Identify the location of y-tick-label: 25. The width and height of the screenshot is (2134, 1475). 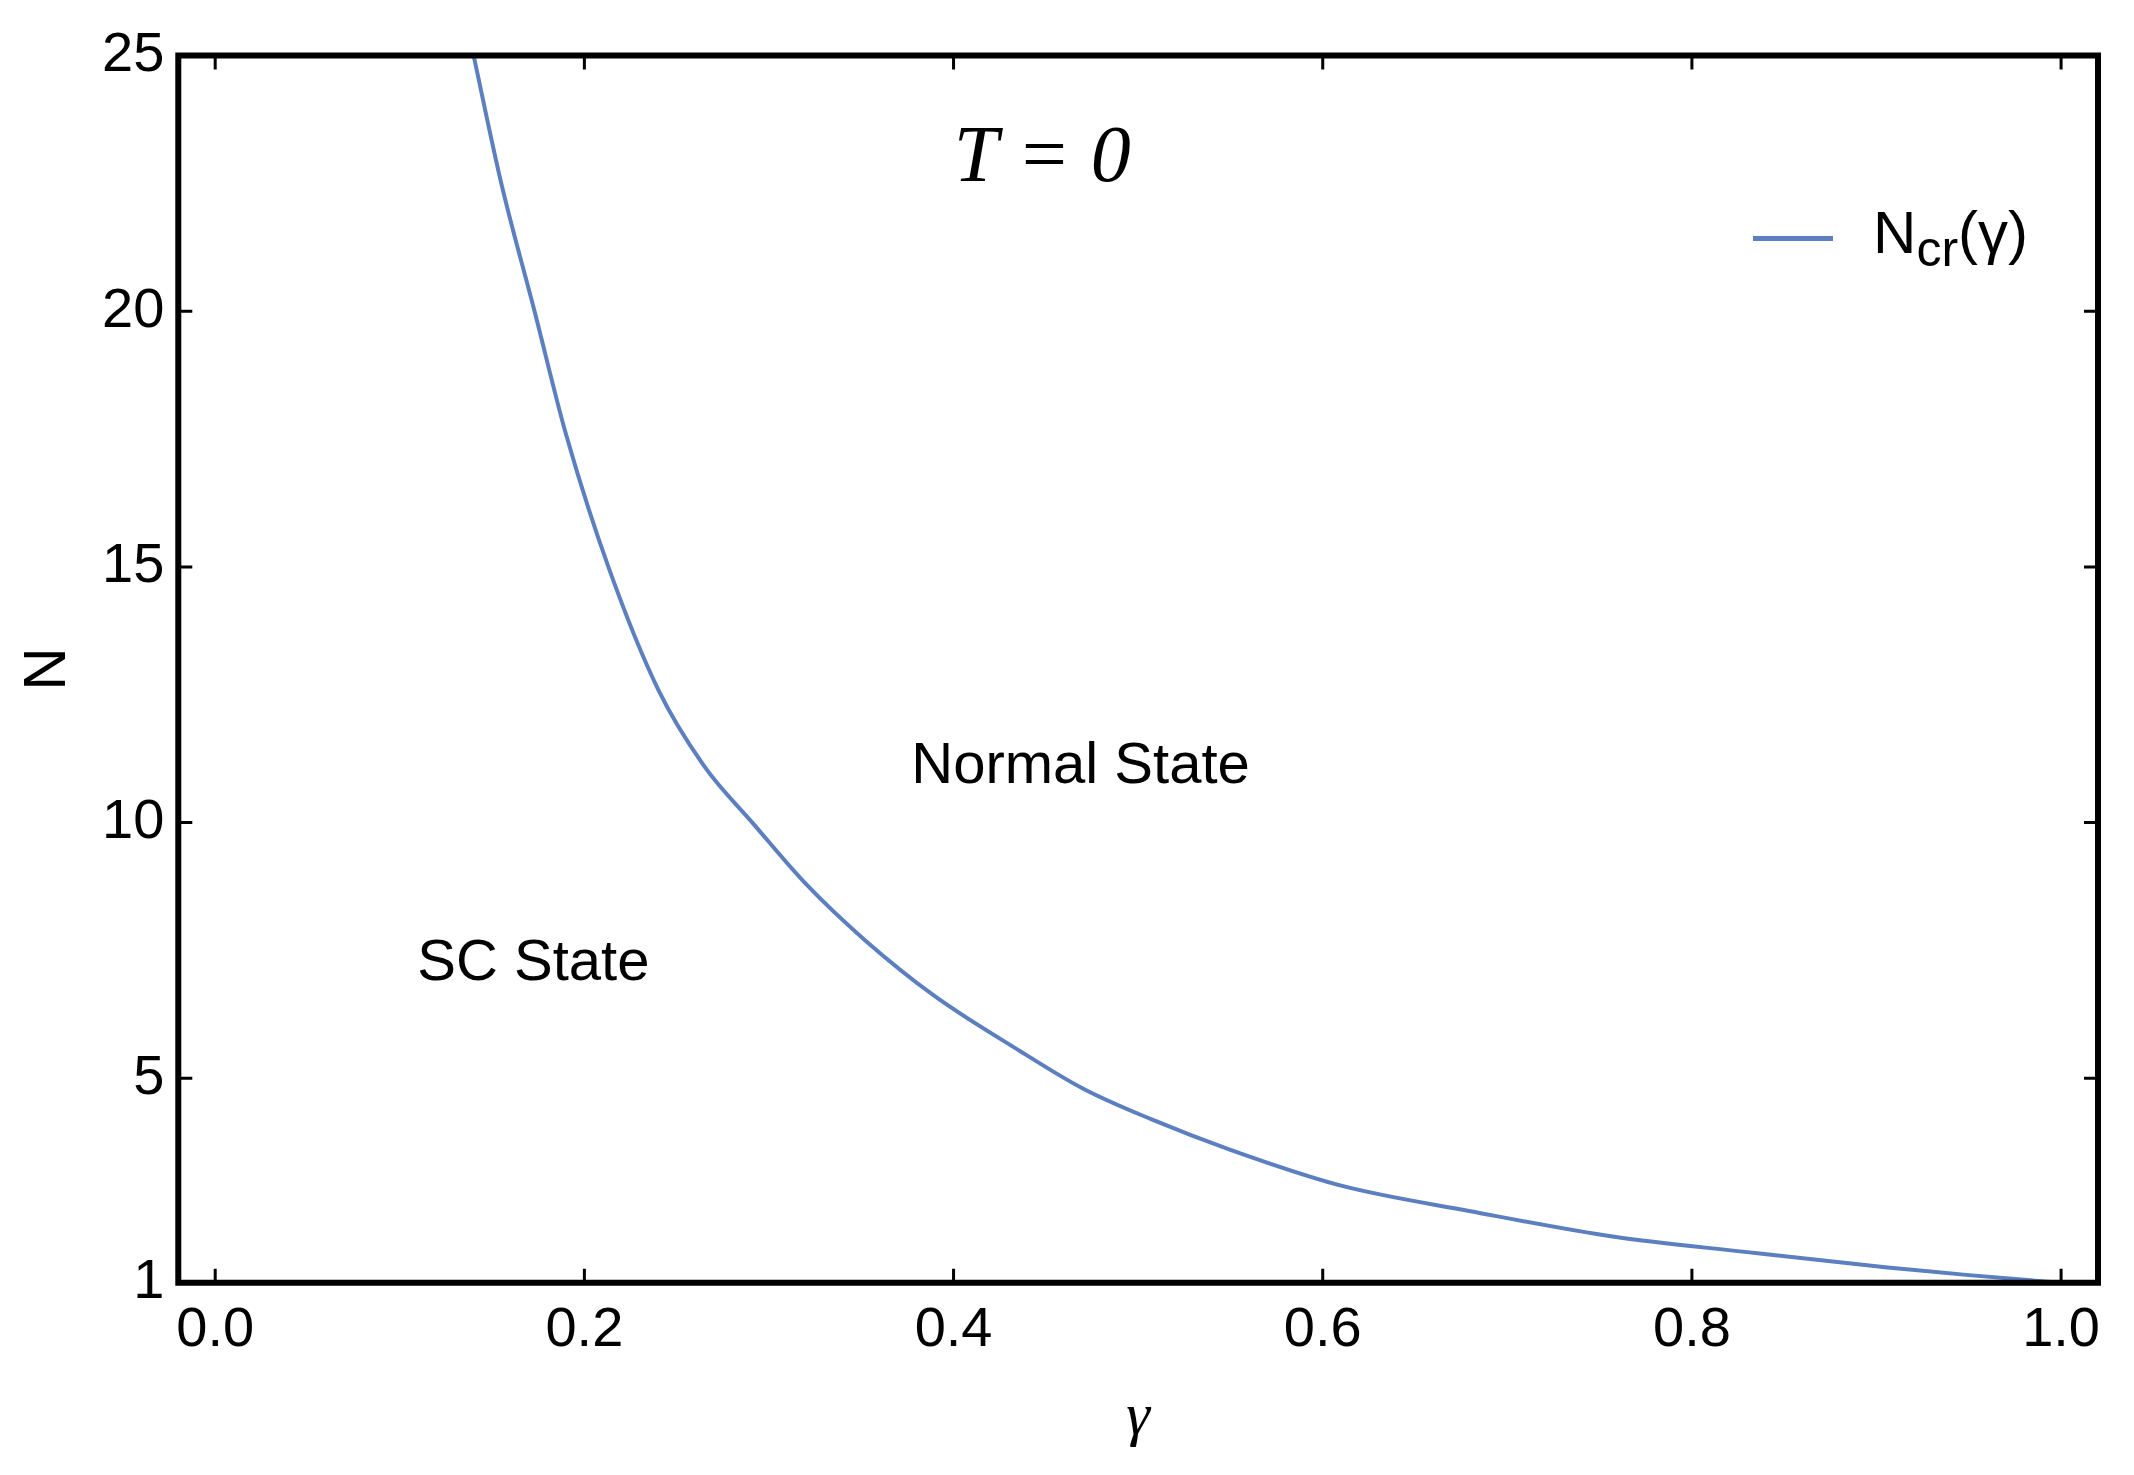
(133, 52).